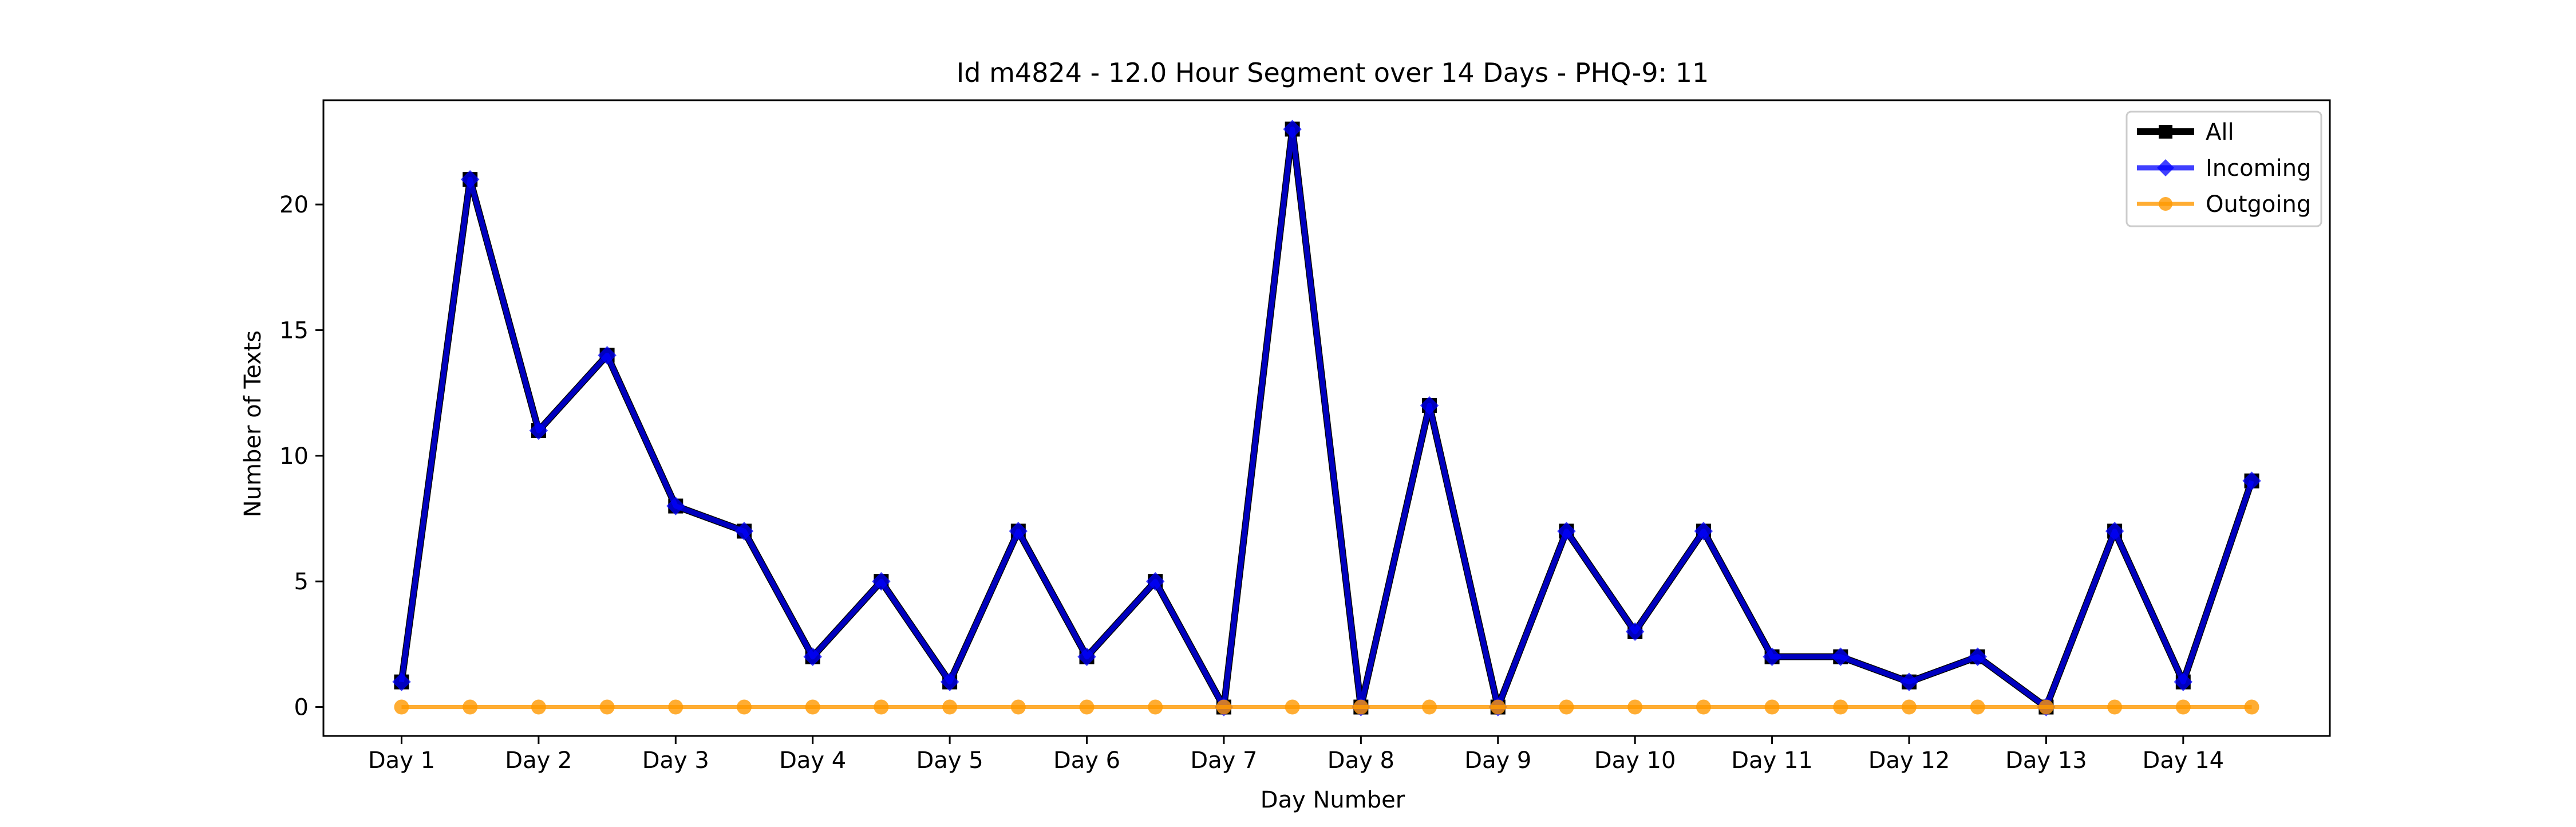 The image size is (2576, 827). Describe the element at coordinates (2046, 760) in the screenshot. I see `x-tick-label: Day 13` at that location.